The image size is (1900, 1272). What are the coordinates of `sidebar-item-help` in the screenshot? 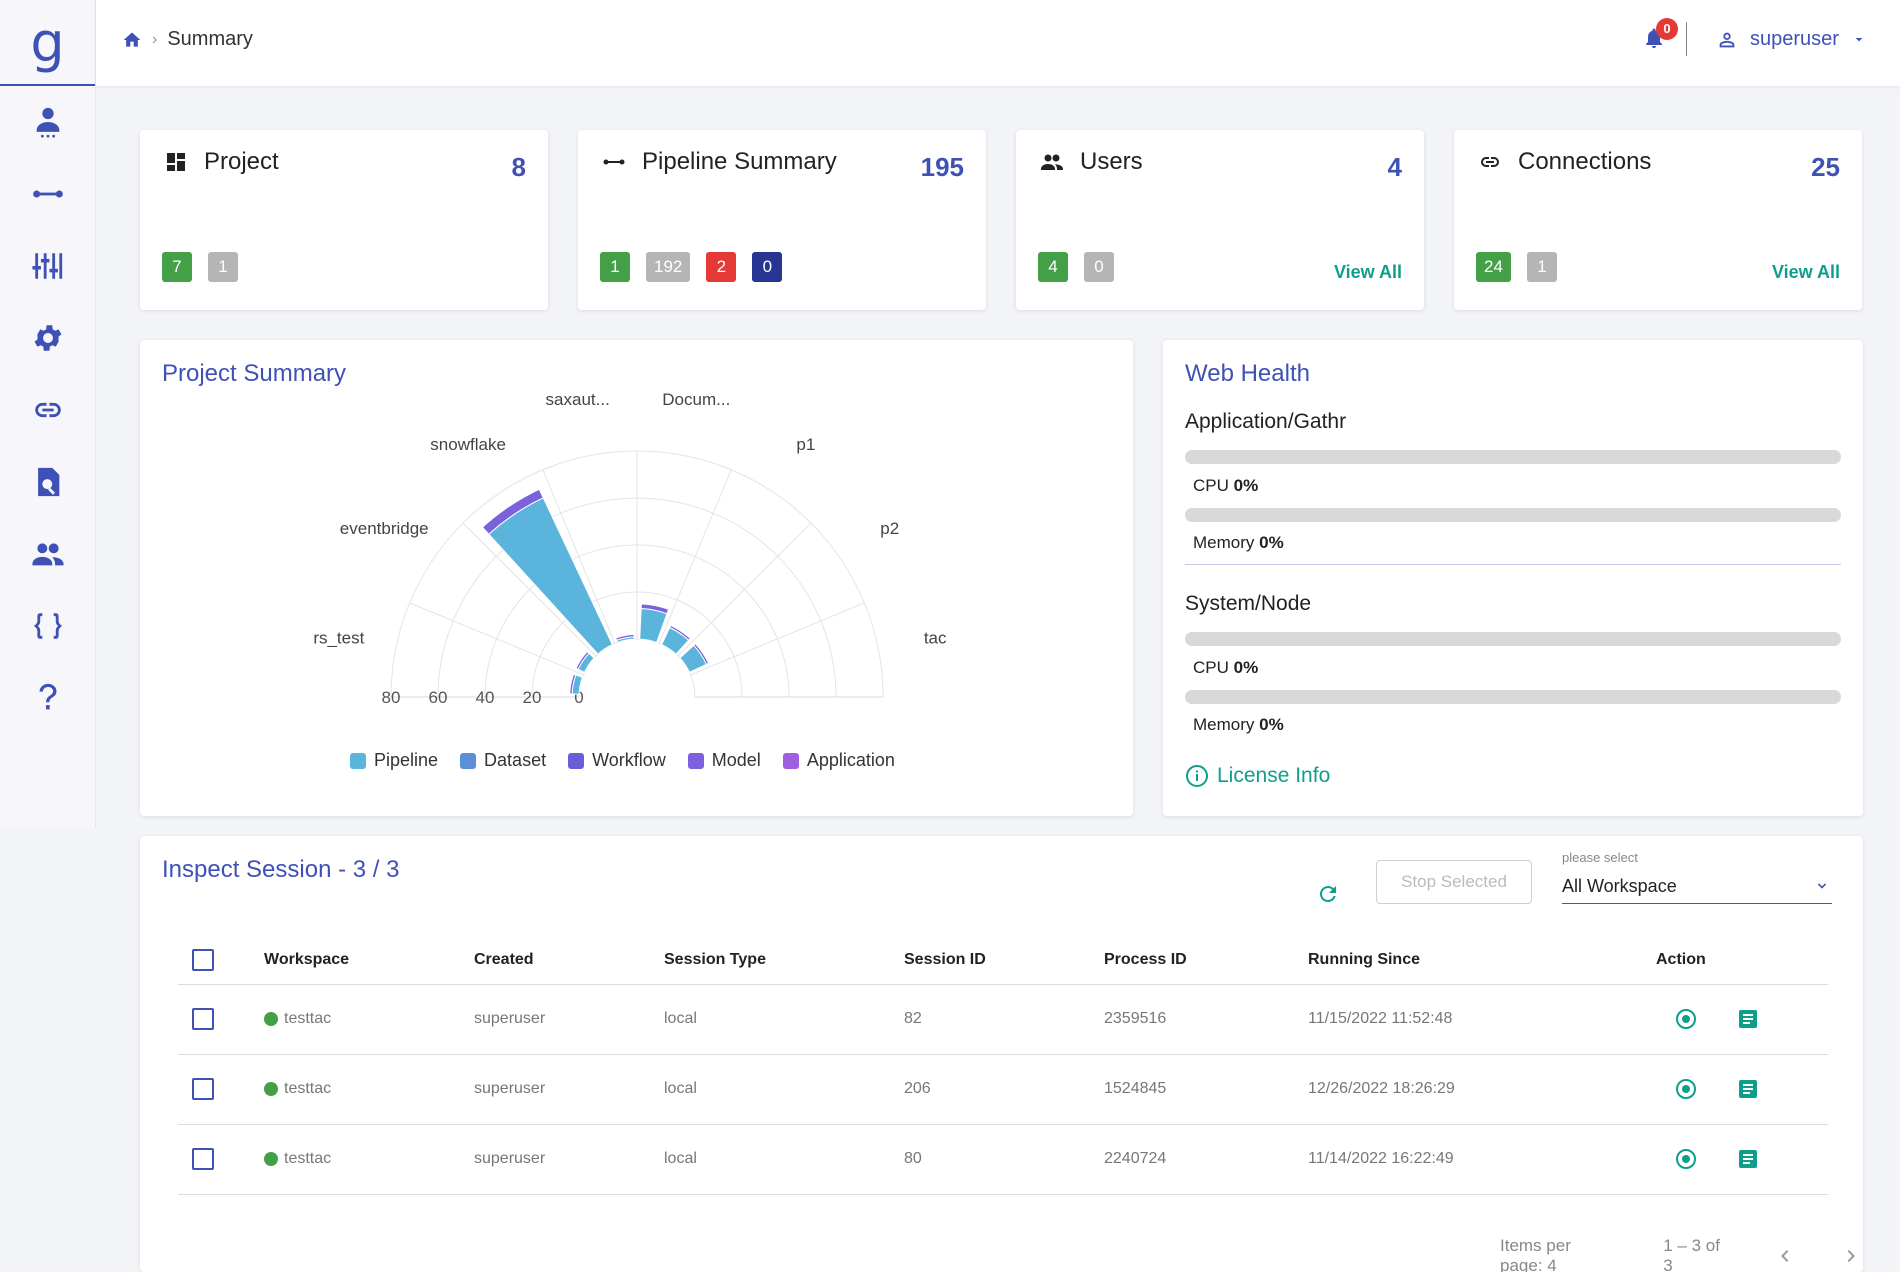 It's located at (48, 698).